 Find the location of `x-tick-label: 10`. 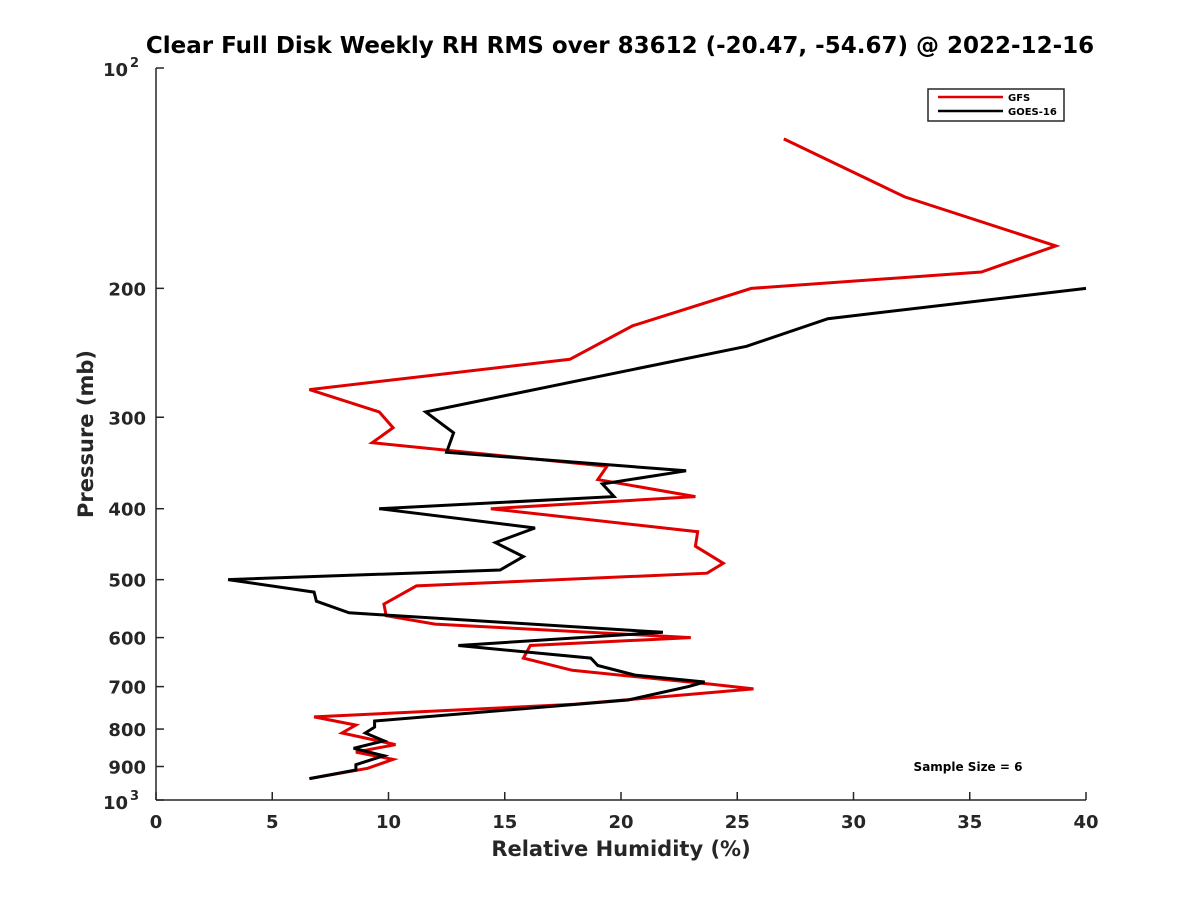

x-tick-label: 10 is located at coordinates (388, 822).